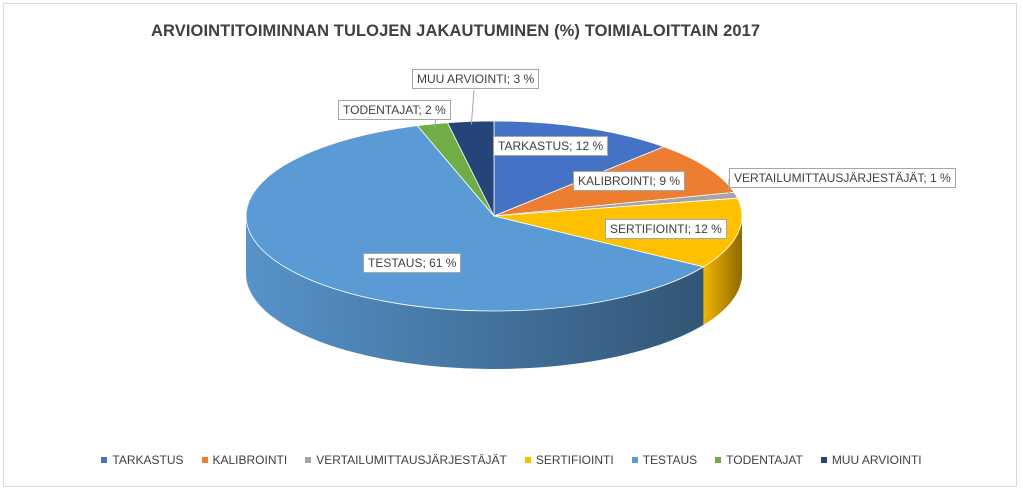  What do you see at coordinates (842, 178) in the screenshot?
I see `data-label-vertailumittausjarjestajat: VERTAILUMITTAUSJÄRJESTÄJÄT; 1 %` at bounding box center [842, 178].